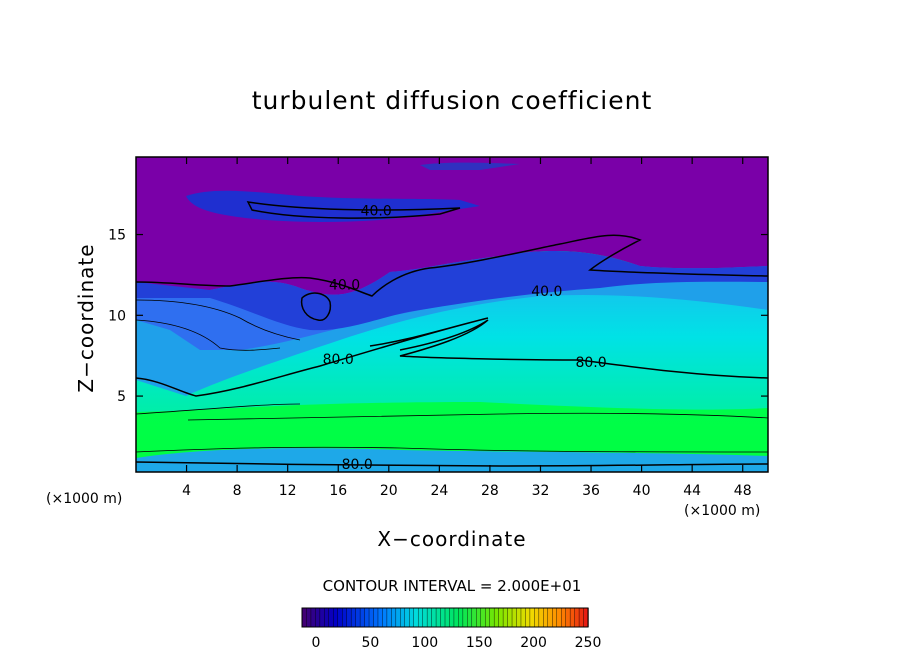  I want to click on x-tick-label: 8, so click(237, 491).